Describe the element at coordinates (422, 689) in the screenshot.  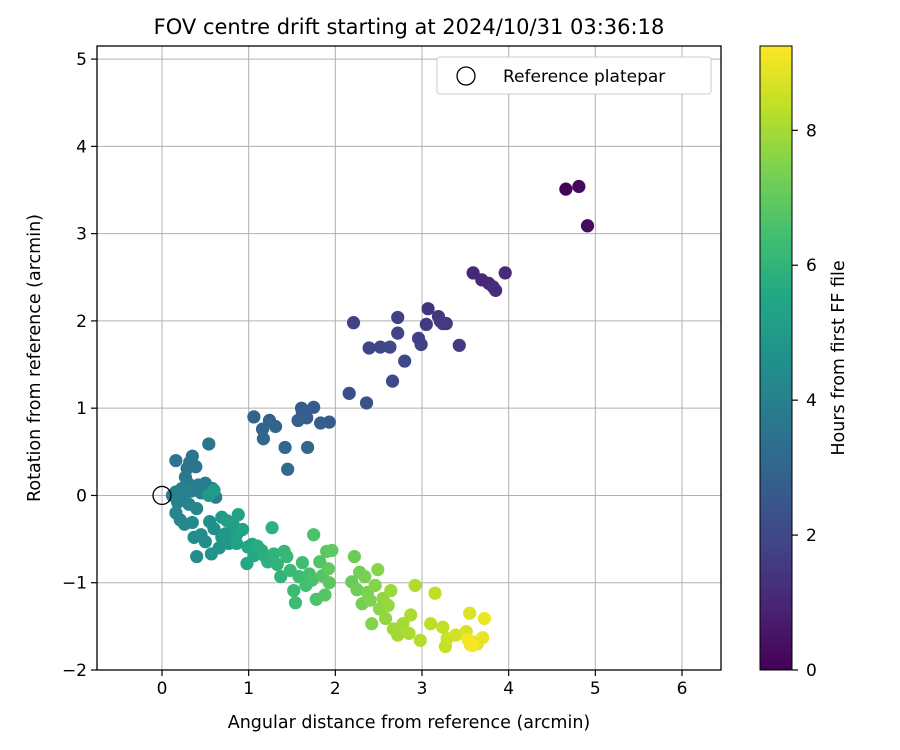
I see `x-tick-label: 3` at that location.